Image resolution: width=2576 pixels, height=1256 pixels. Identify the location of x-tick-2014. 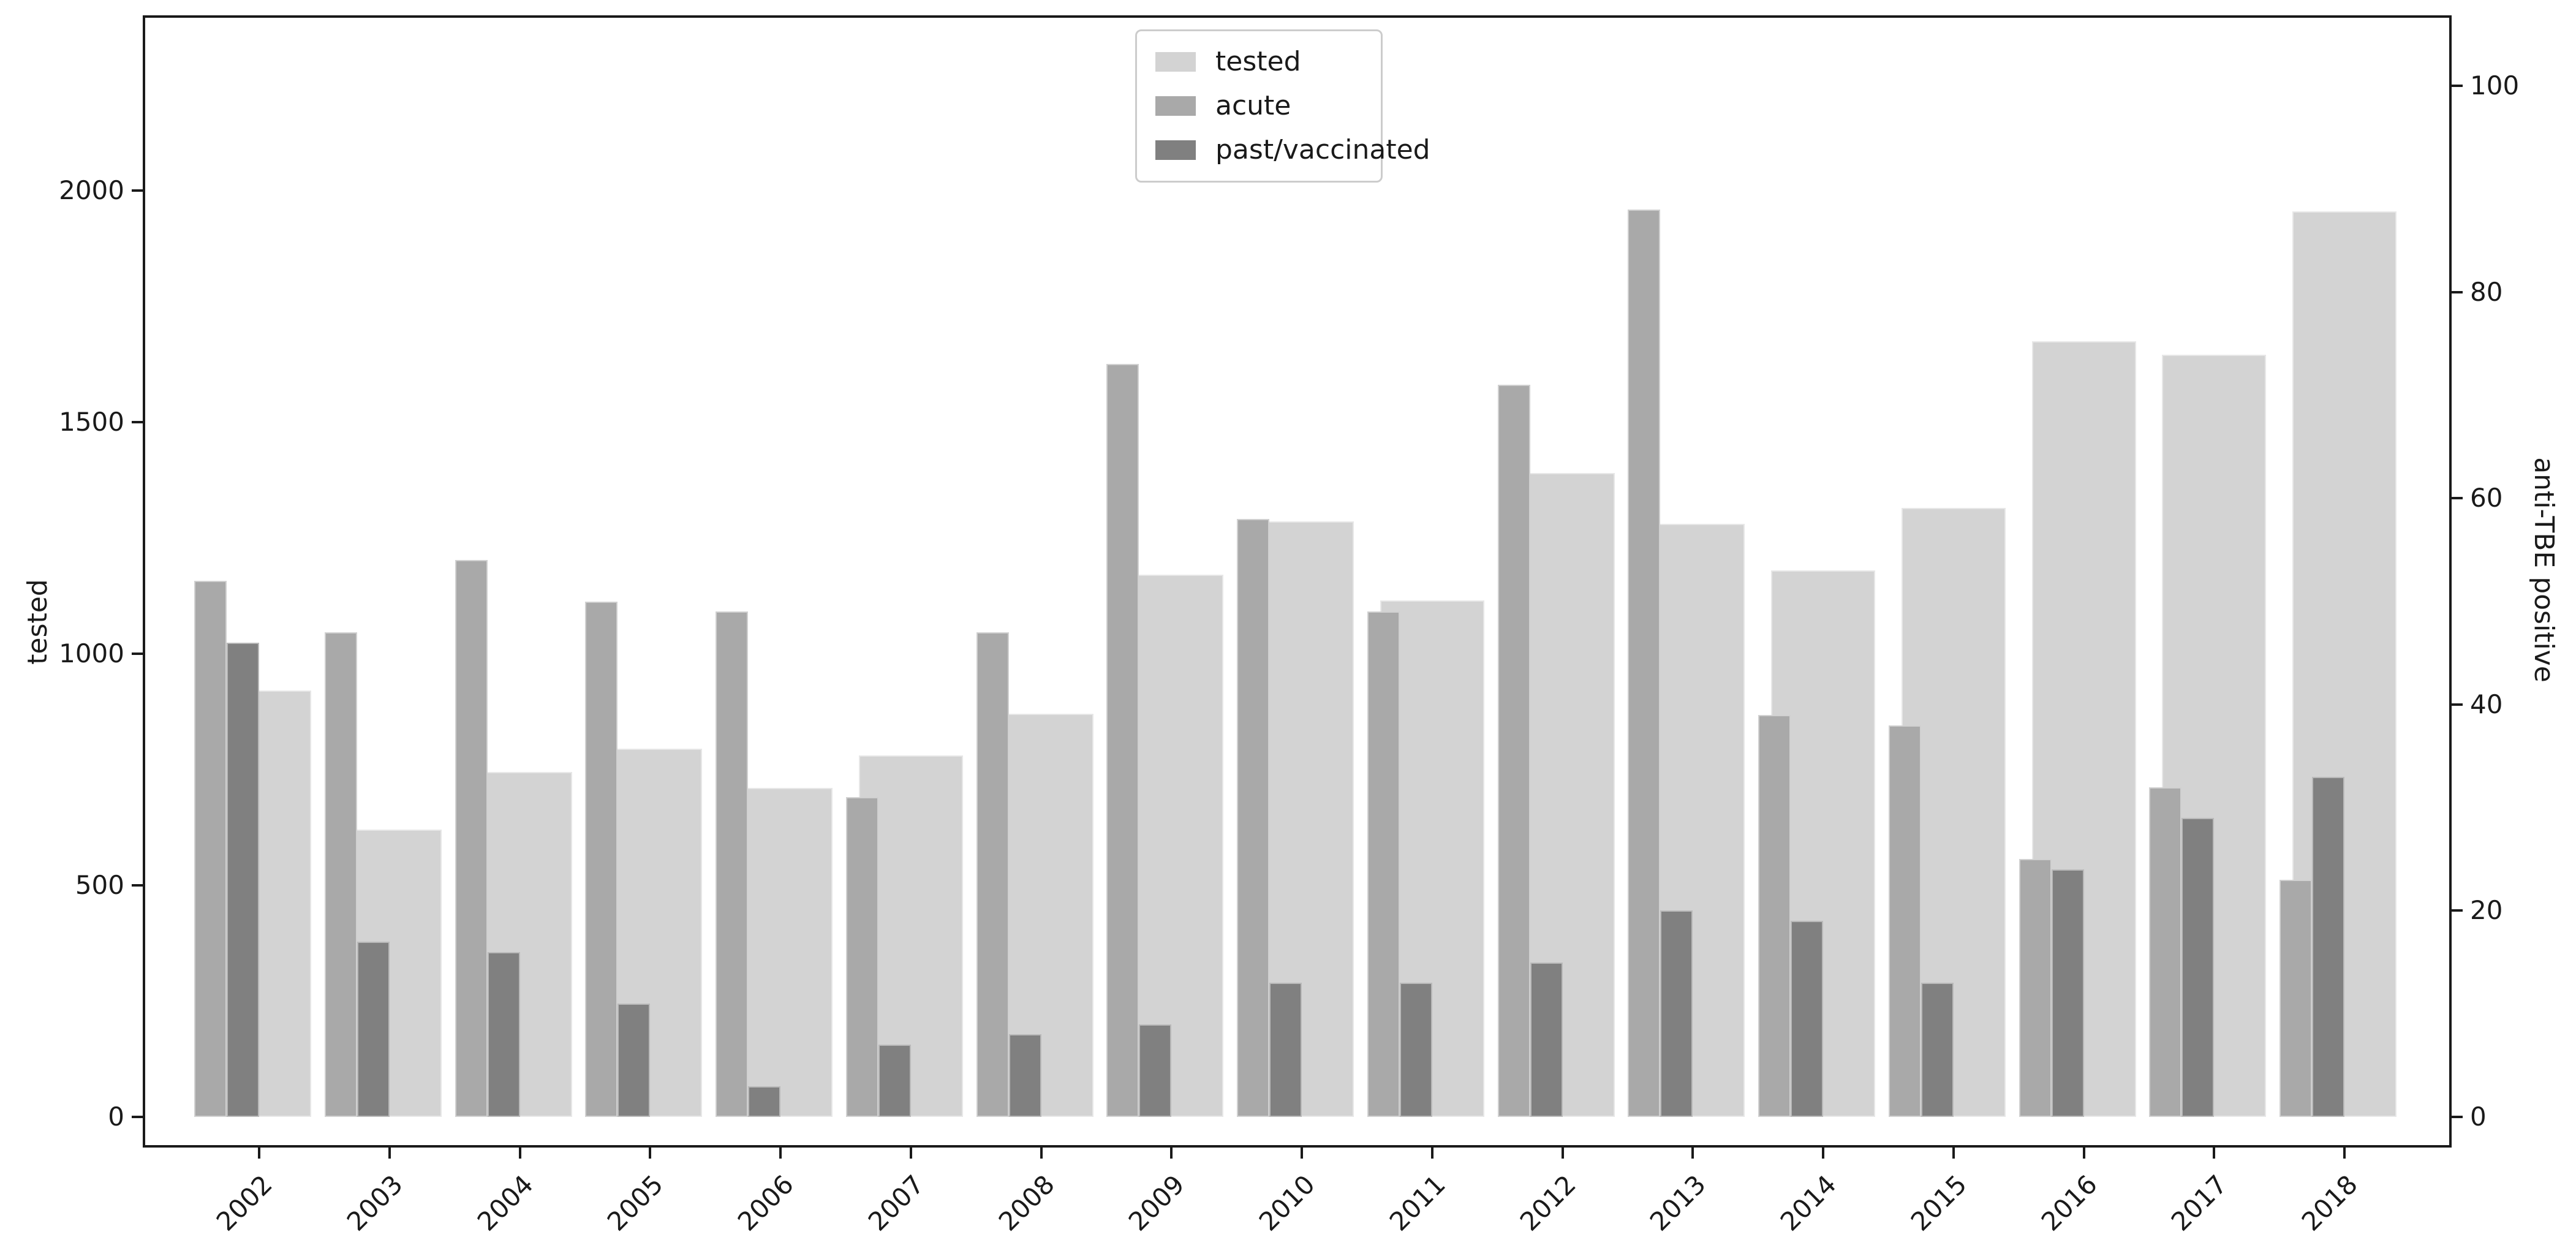
(1823, 1153).